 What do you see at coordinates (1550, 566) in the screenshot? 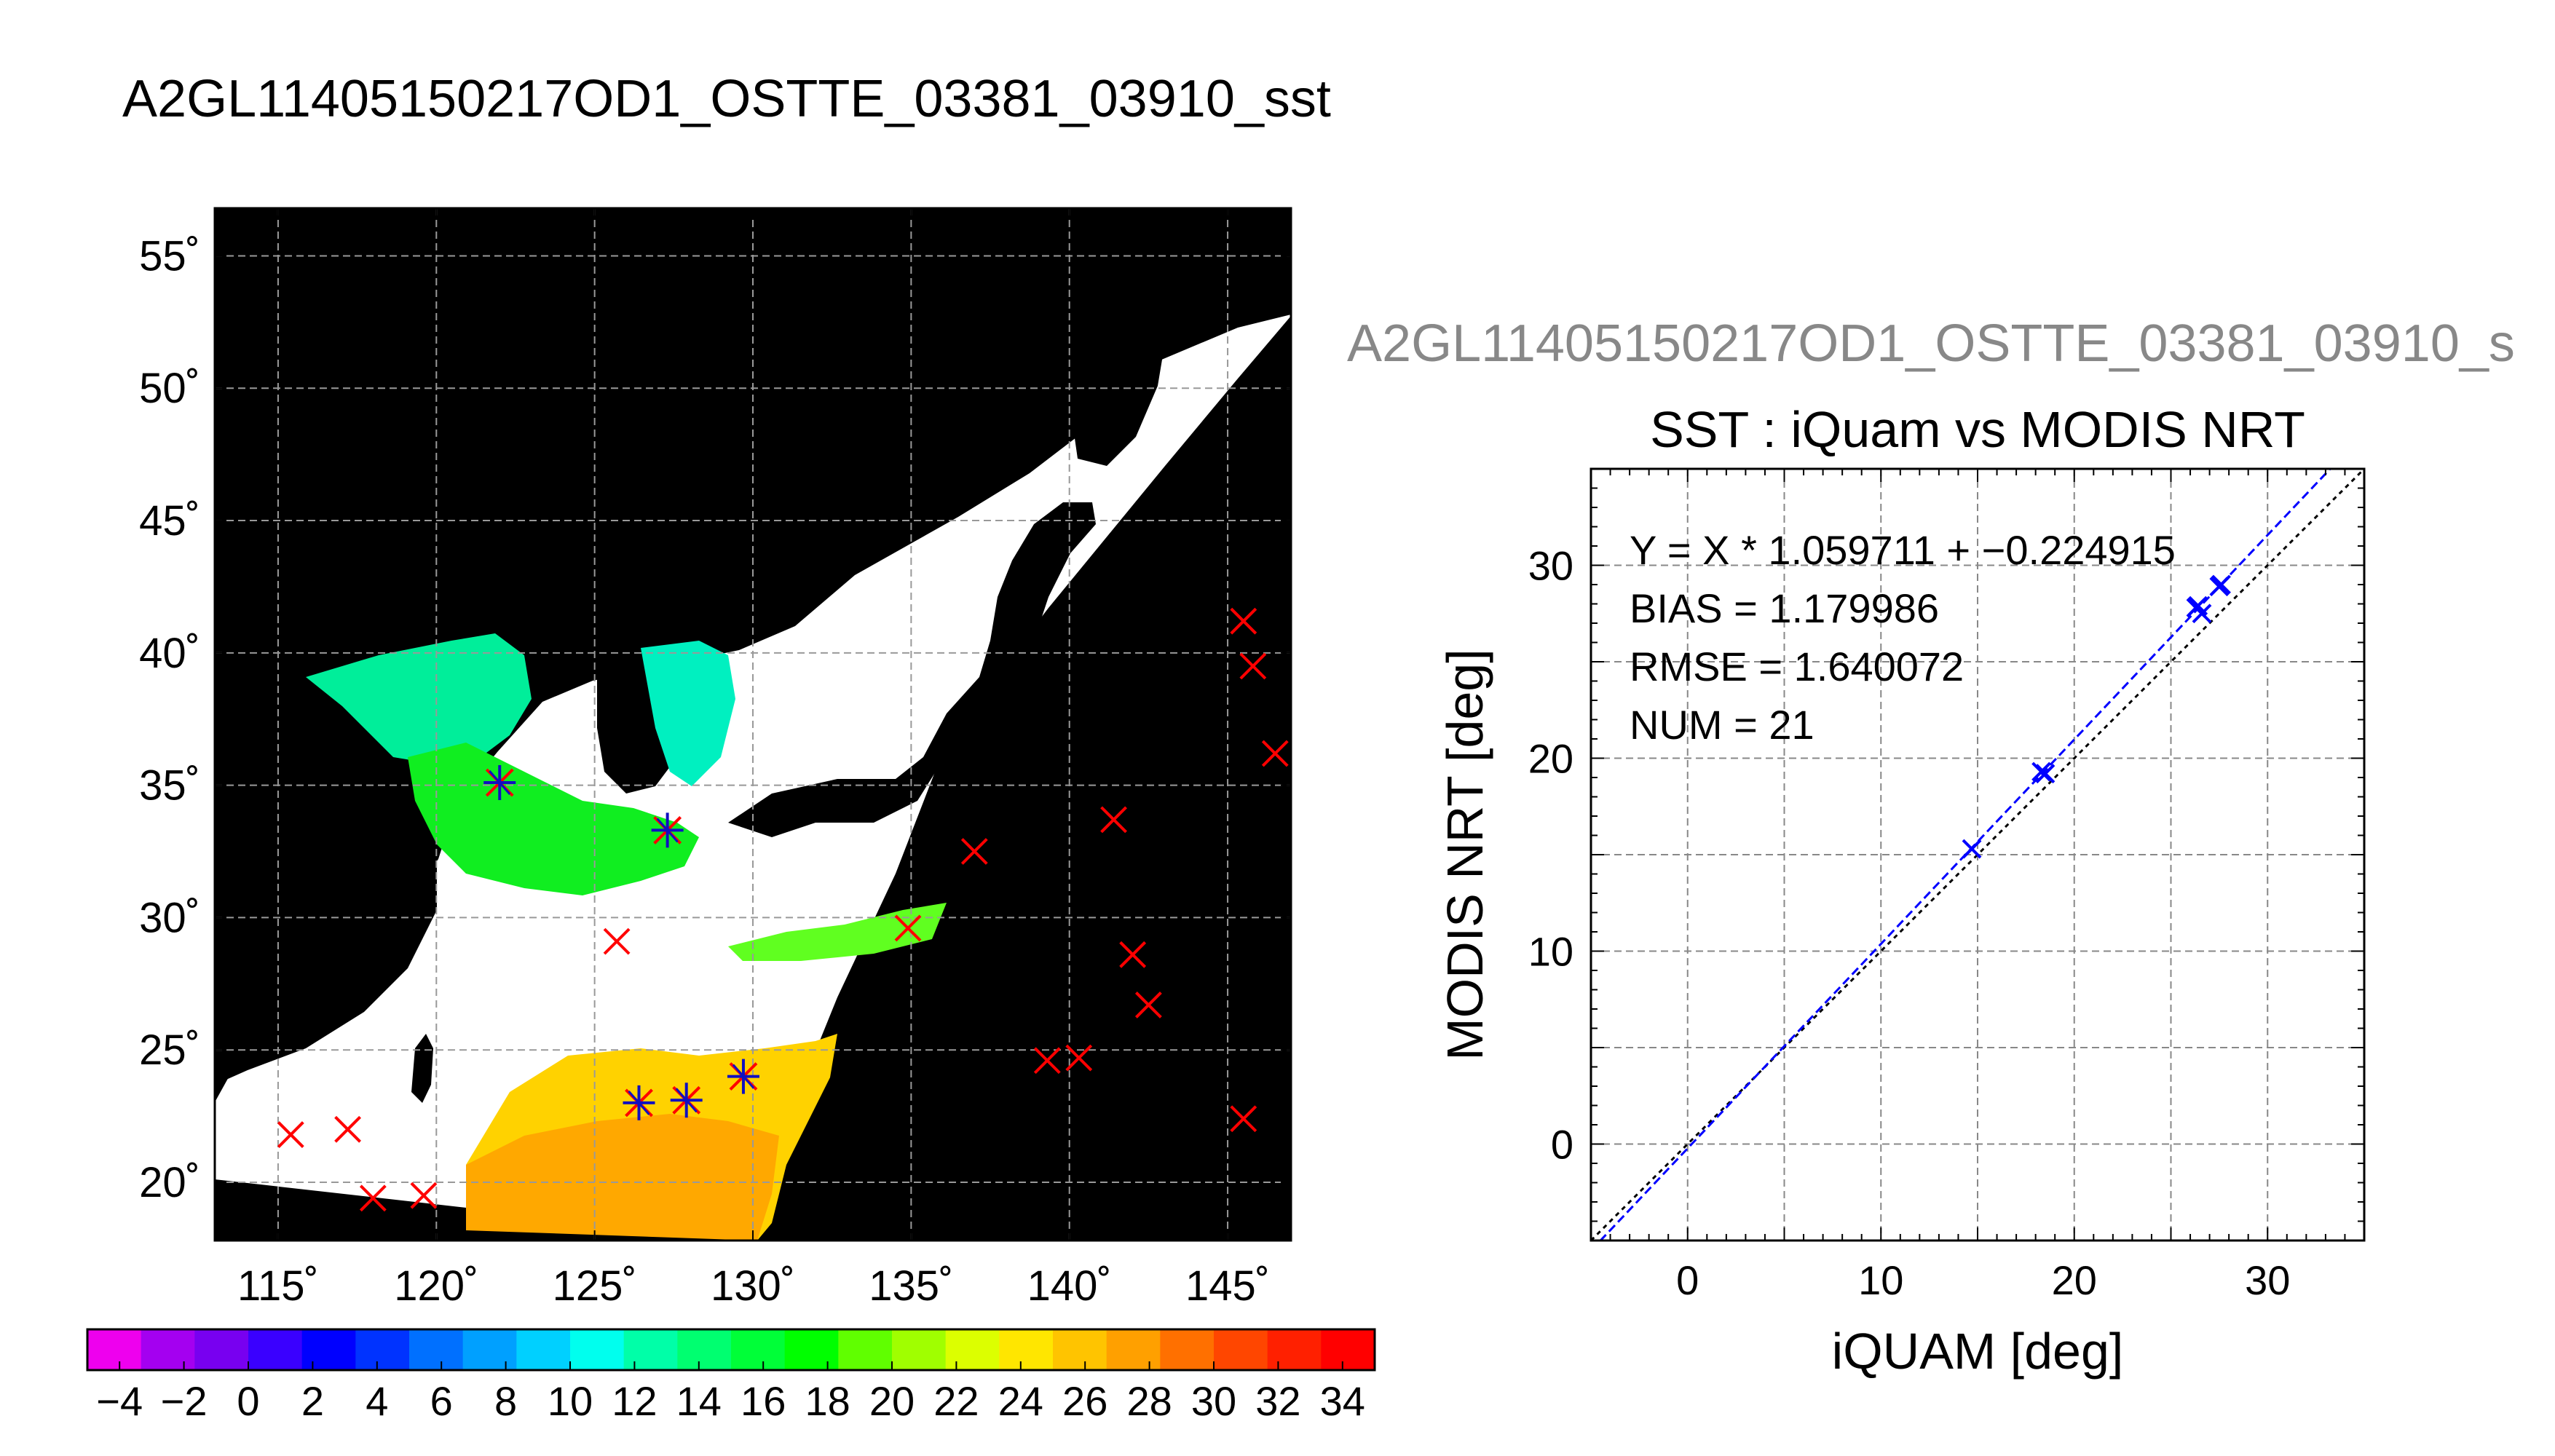
I see `scatter-ytick-label: 30` at bounding box center [1550, 566].